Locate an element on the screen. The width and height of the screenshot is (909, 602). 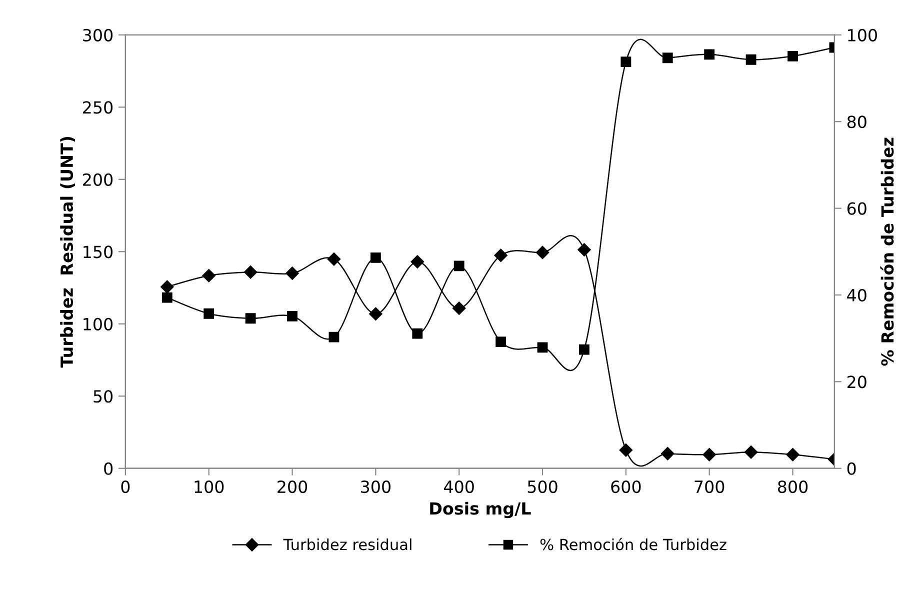
y2-tick-label: 100 is located at coordinates (862, 35).